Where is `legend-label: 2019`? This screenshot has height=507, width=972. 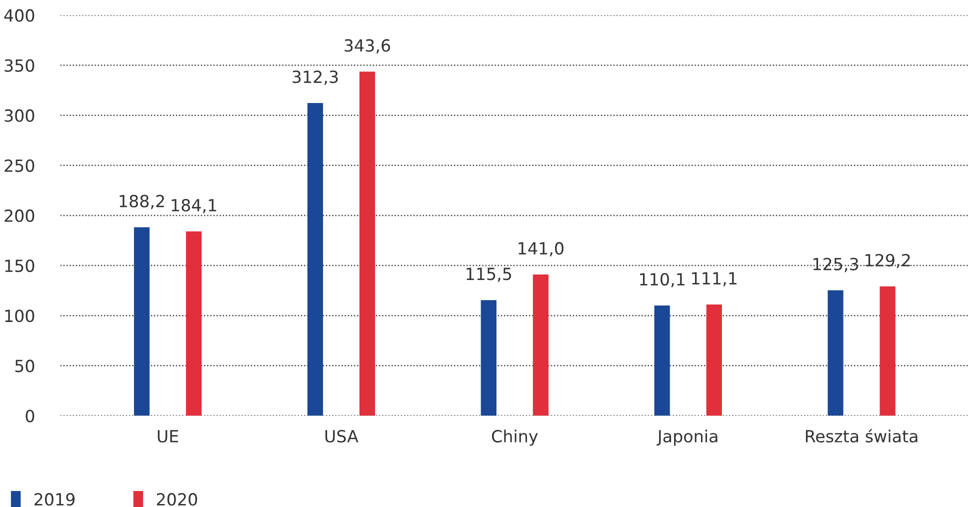
legend-label: 2019 is located at coordinates (54, 499).